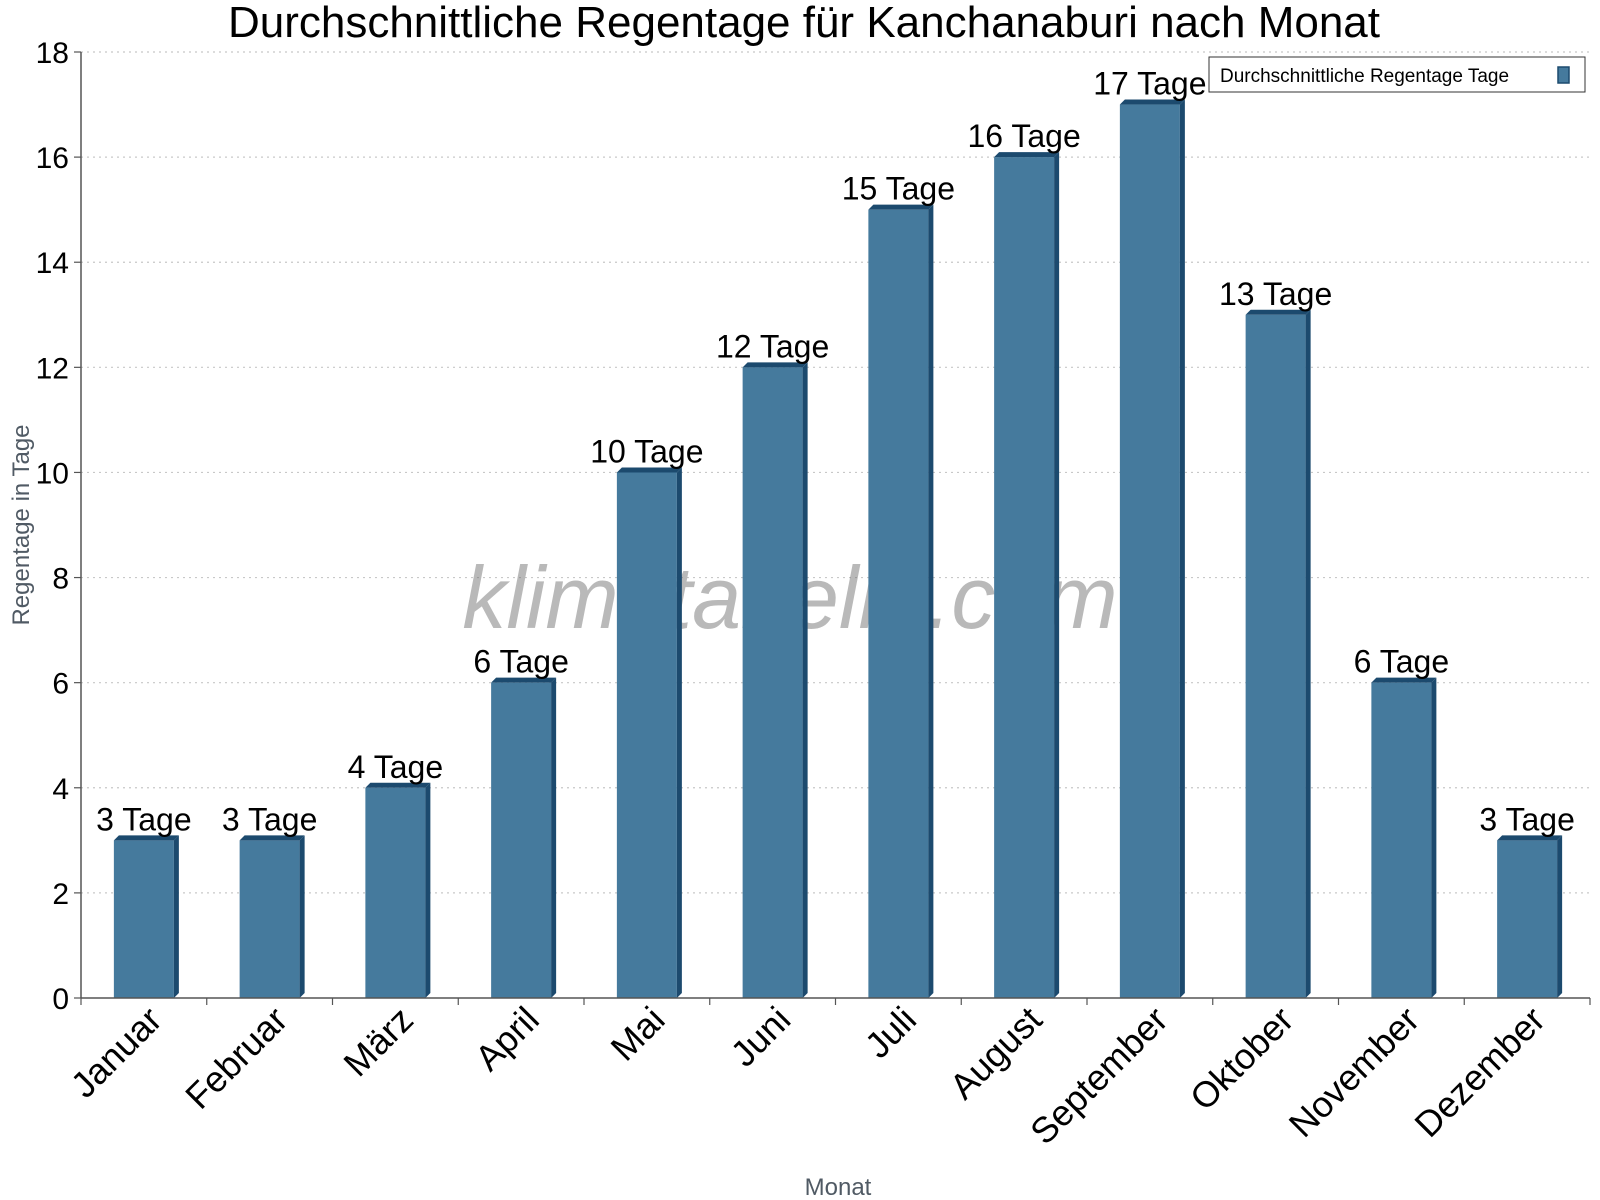 The width and height of the screenshot is (1600, 1200). I want to click on y-tick-label: 18, so click(52, 53).